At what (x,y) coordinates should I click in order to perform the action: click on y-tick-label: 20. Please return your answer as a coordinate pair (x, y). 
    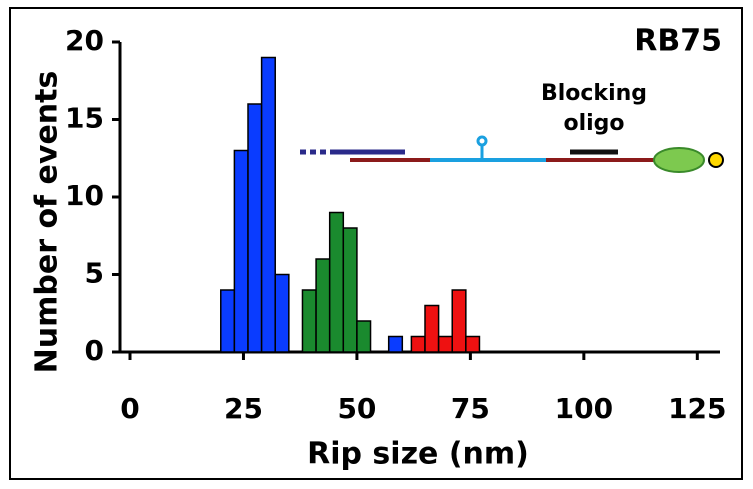
    Looking at the image, I should click on (84, 40).